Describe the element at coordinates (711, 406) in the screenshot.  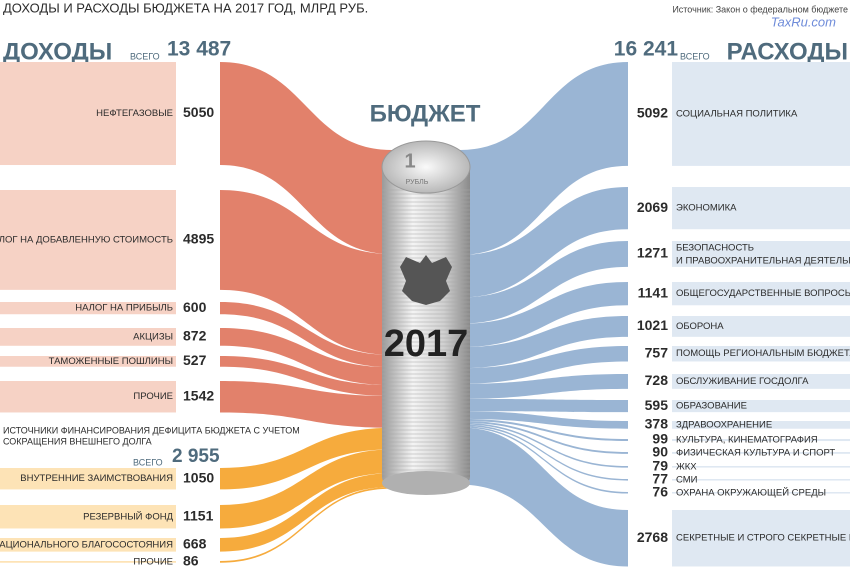
I see `item-label: ОБРАЗОВАНИЕ` at that location.